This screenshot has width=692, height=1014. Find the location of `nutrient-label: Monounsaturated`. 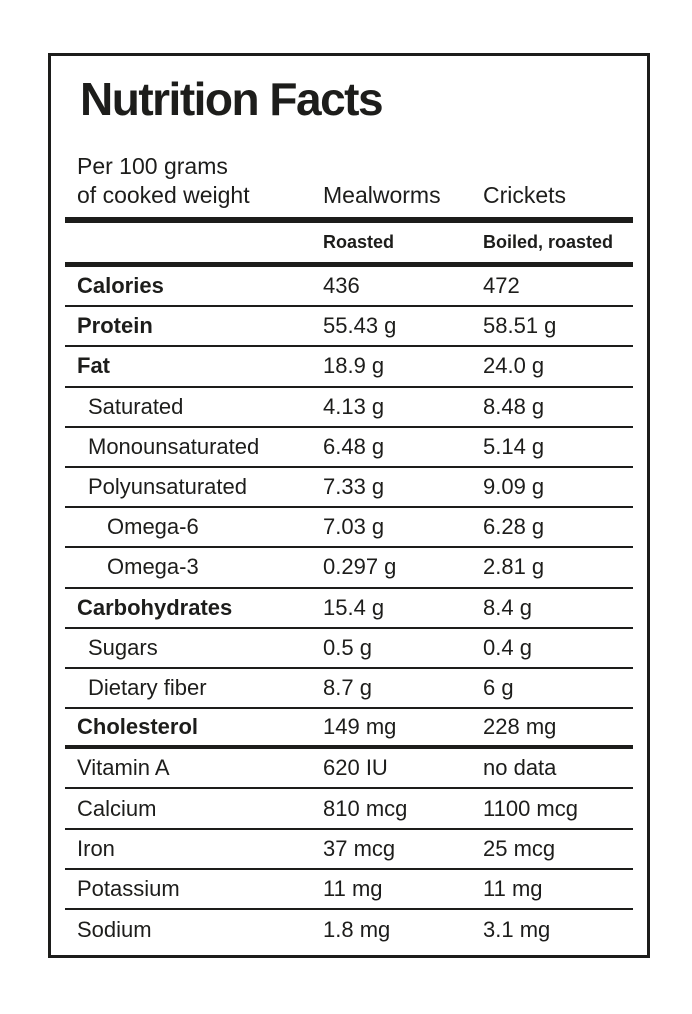

nutrient-label: Monounsaturated is located at coordinates (174, 446).